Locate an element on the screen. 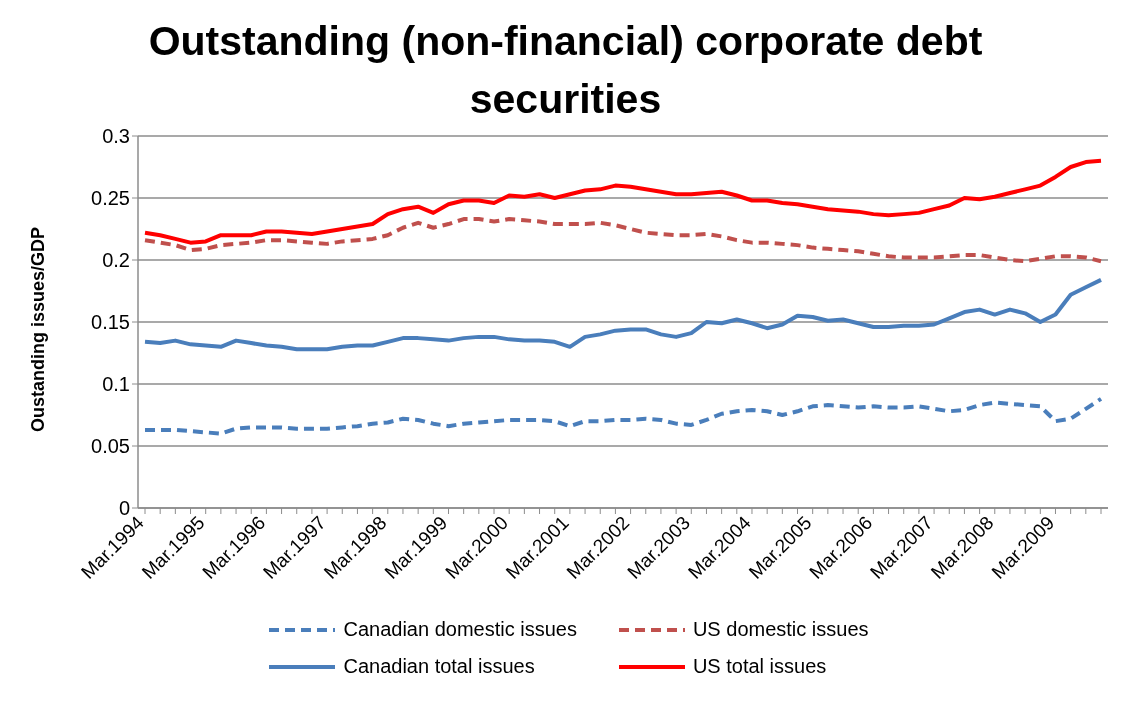 The width and height of the screenshot is (1131, 702). y-axis-title: Oustanding issues/GDP is located at coordinates (38, 329).